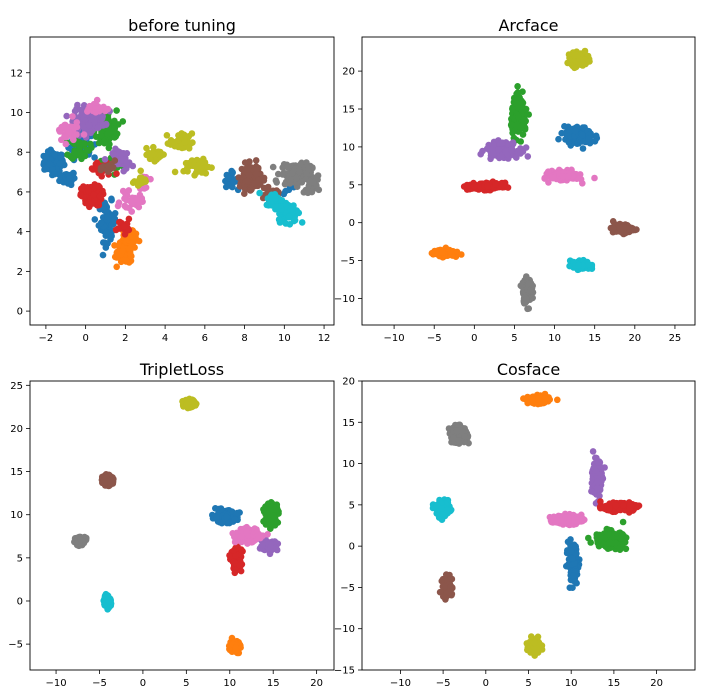  What do you see at coordinates (348, 72) in the screenshot?
I see `y-tick-label: 20` at bounding box center [348, 72].